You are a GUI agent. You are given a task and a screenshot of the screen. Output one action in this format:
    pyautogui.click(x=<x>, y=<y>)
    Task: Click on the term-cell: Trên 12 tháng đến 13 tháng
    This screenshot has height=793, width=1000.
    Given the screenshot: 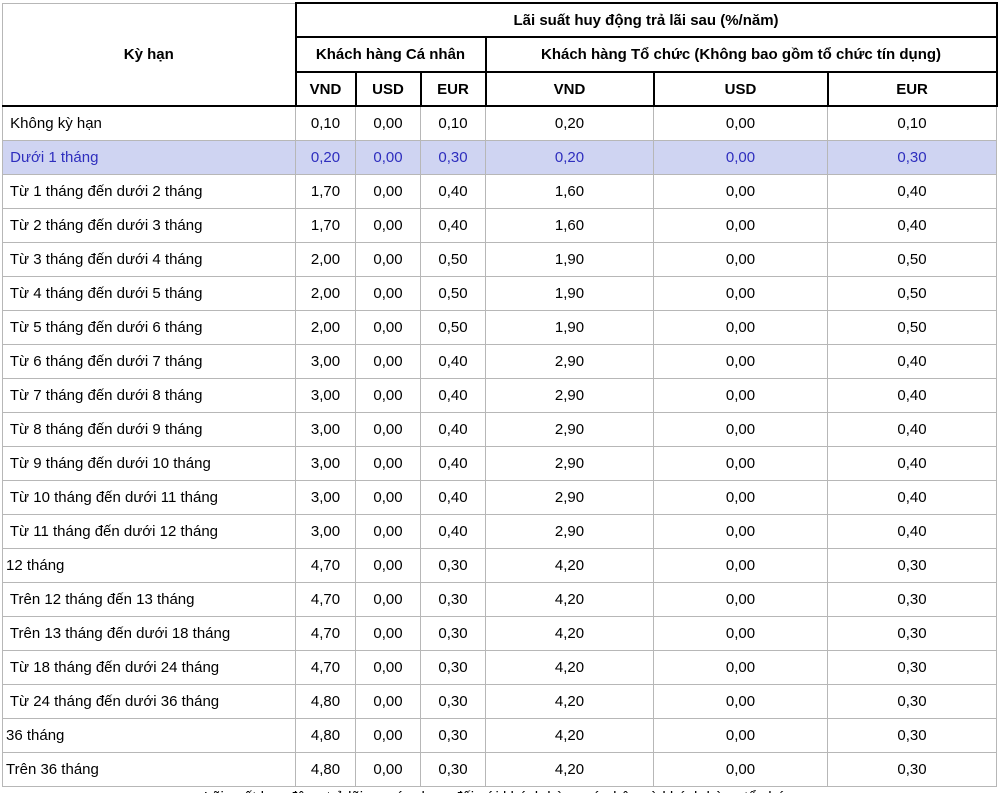 What is the action you would take?
    pyautogui.click(x=149, y=599)
    